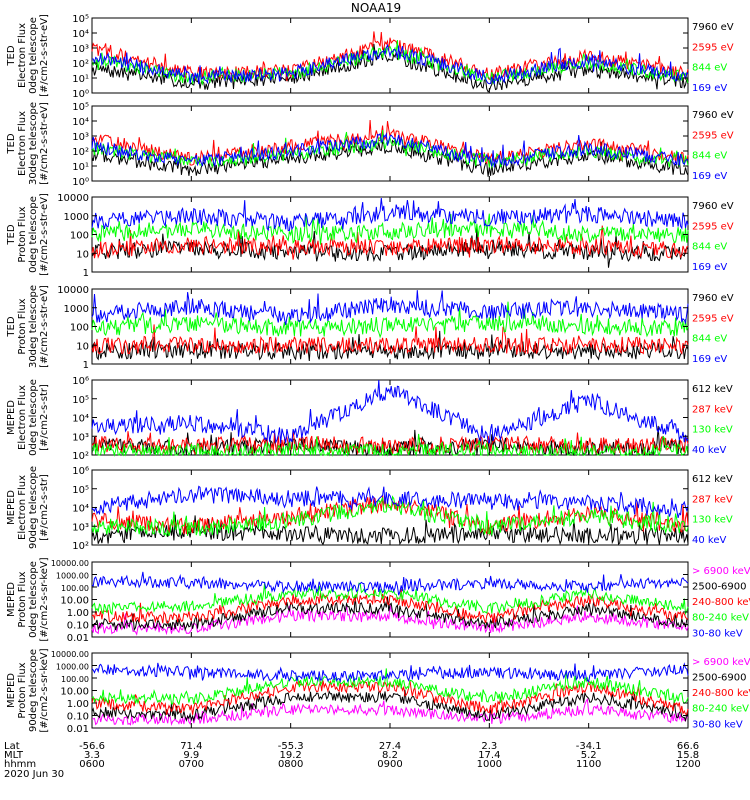 The width and height of the screenshot is (750, 800). What do you see at coordinates (12, 746) in the screenshot?
I see `x-row-label: Lat` at bounding box center [12, 746].